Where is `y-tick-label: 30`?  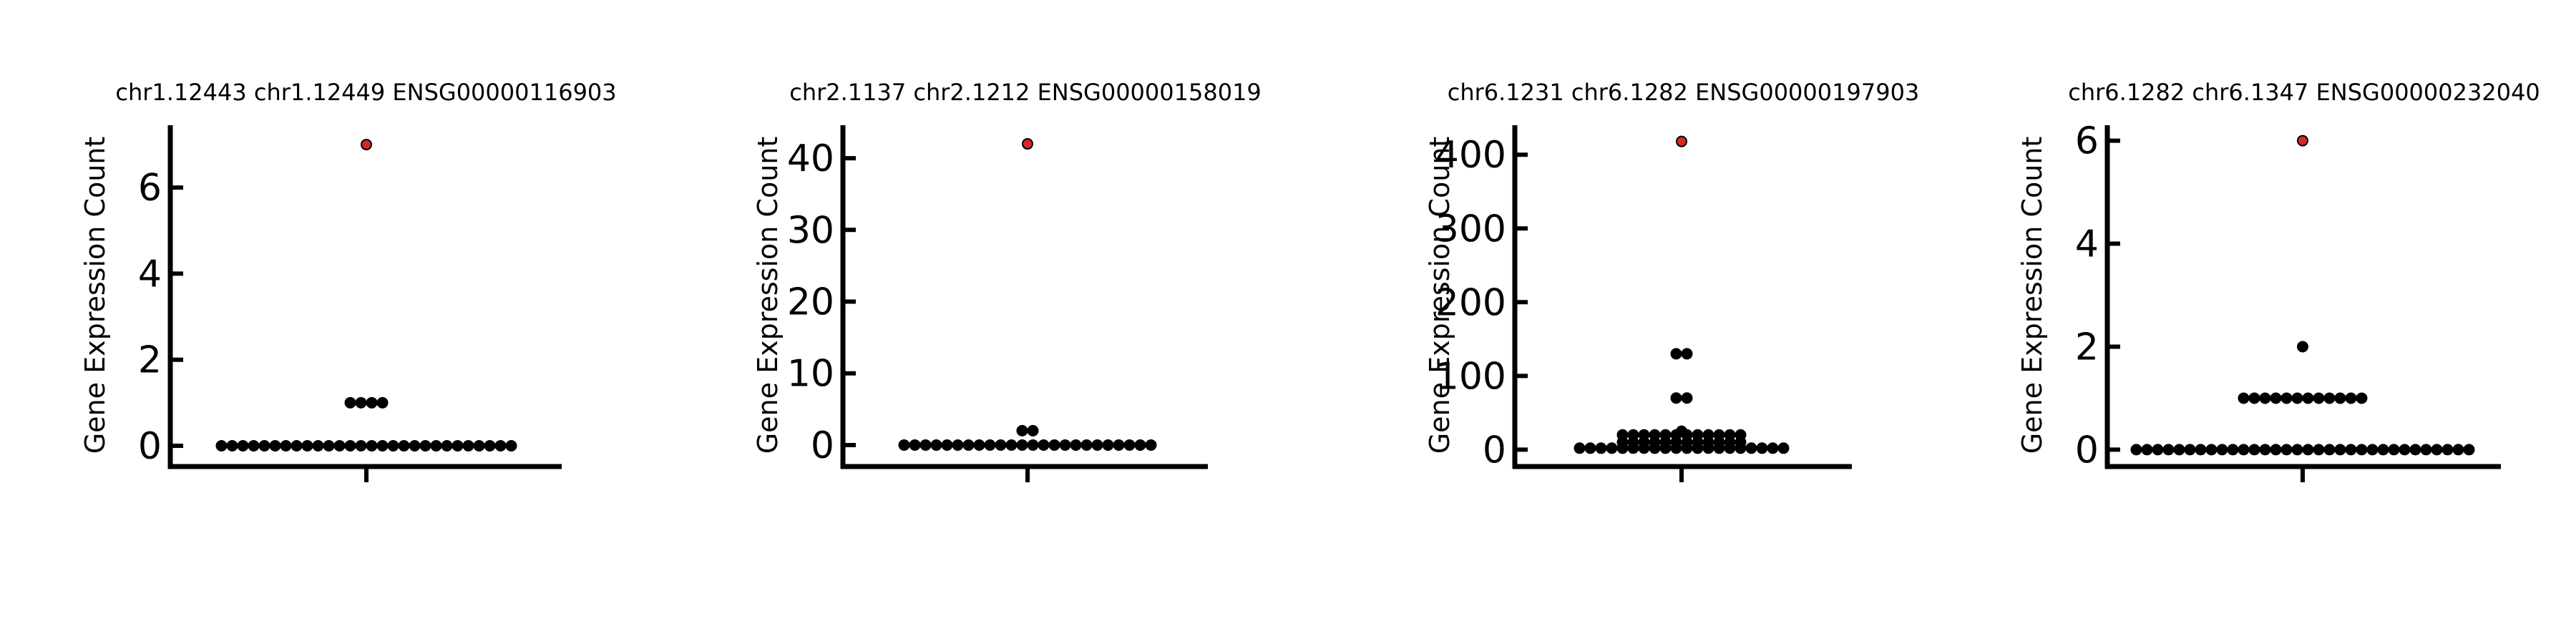 y-tick-label: 30 is located at coordinates (810, 230).